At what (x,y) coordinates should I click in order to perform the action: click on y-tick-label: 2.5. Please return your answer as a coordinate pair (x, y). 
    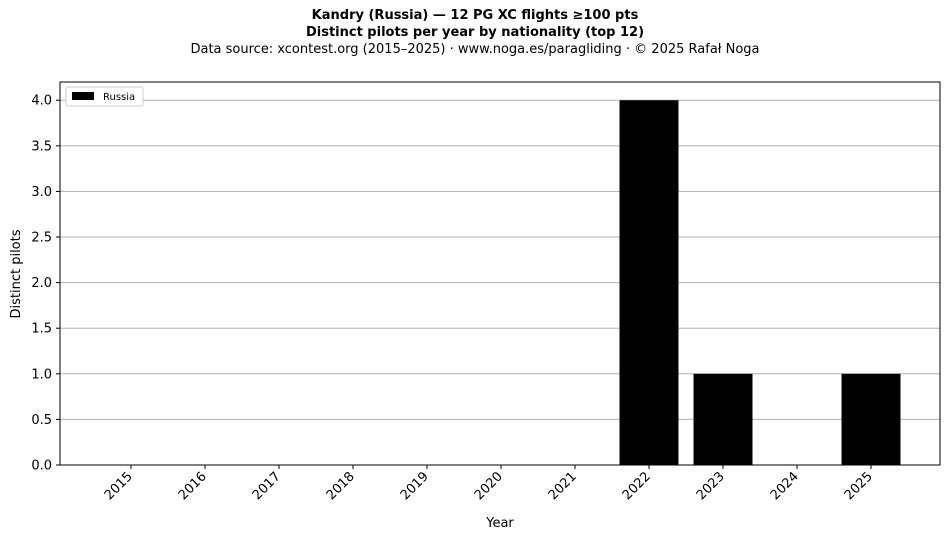
    Looking at the image, I should click on (41, 238).